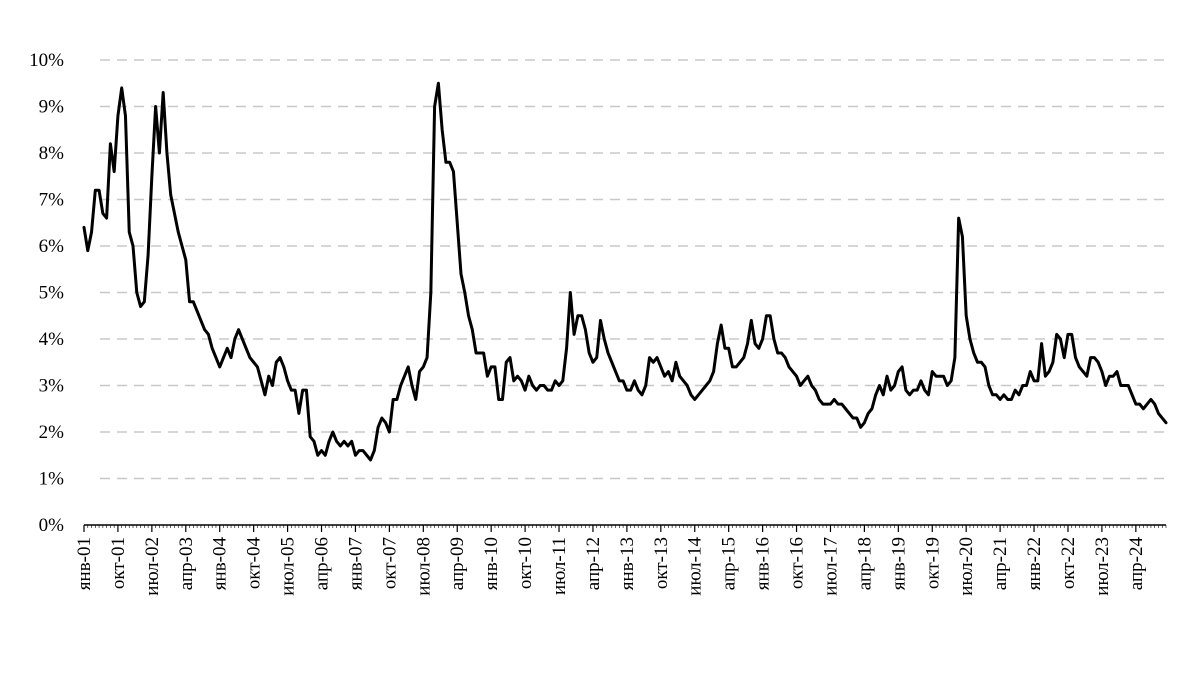 This screenshot has height=680, width=1200. I want to click on x-tick-label: янв-04, so click(220, 564).